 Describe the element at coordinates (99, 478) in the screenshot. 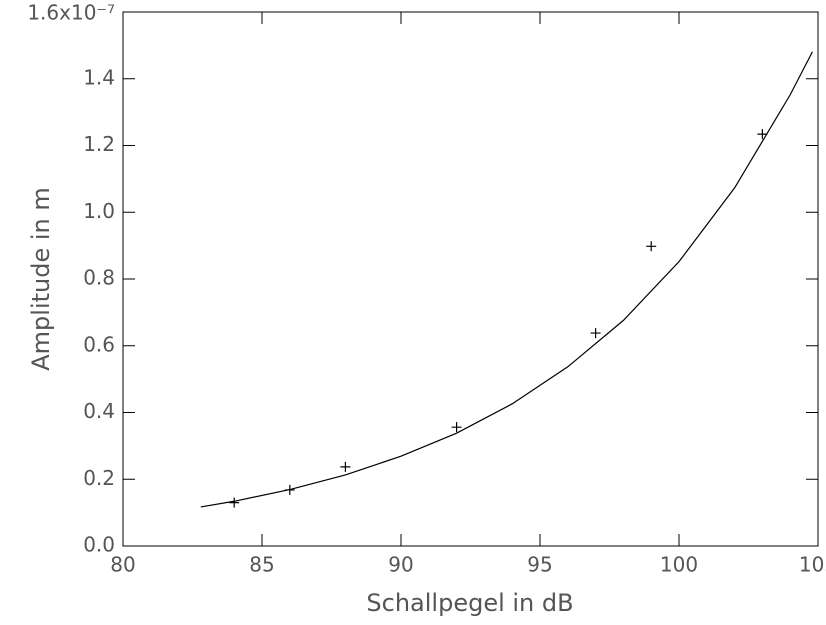

I see `y-tick-label: 0.2` at that location.